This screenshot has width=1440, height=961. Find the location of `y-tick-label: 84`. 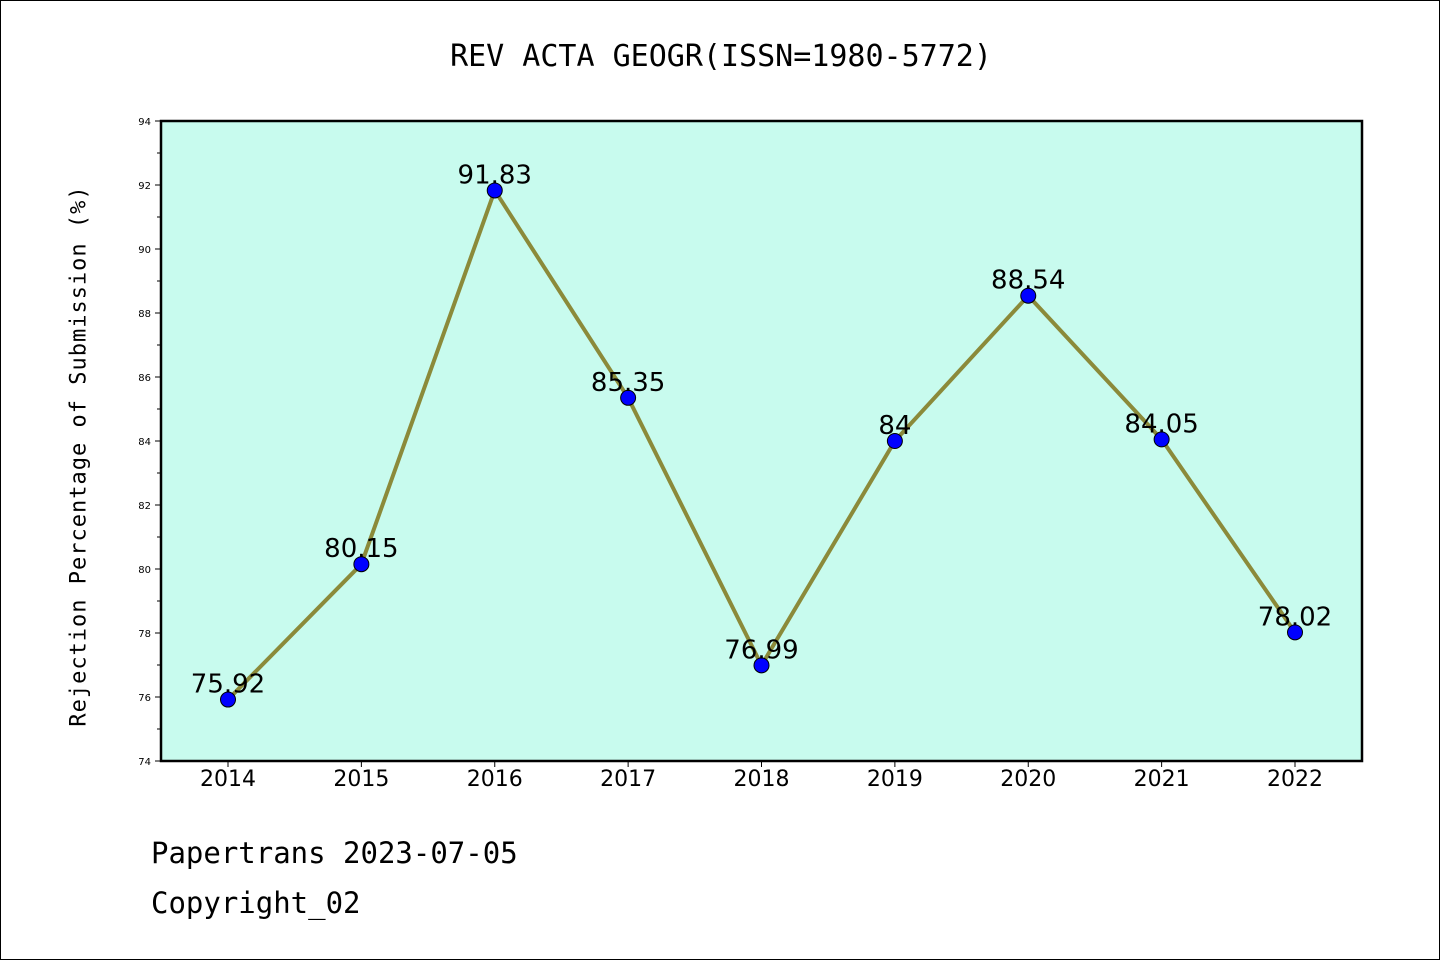

y-tick-label: 84 is located at coordinates (144, 442).